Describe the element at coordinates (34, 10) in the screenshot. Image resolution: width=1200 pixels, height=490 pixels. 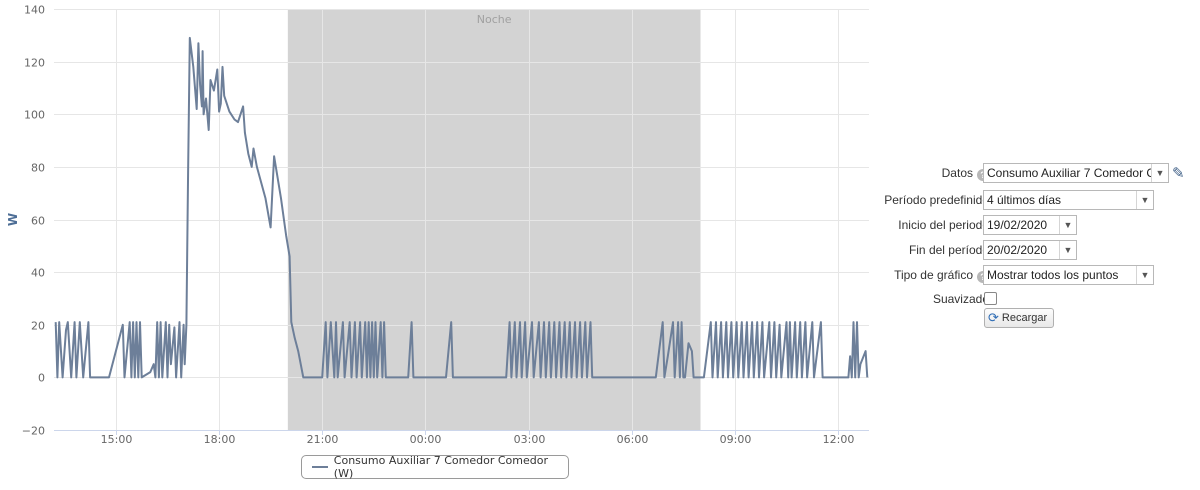
I see `y-tick-label: 140` at that location.